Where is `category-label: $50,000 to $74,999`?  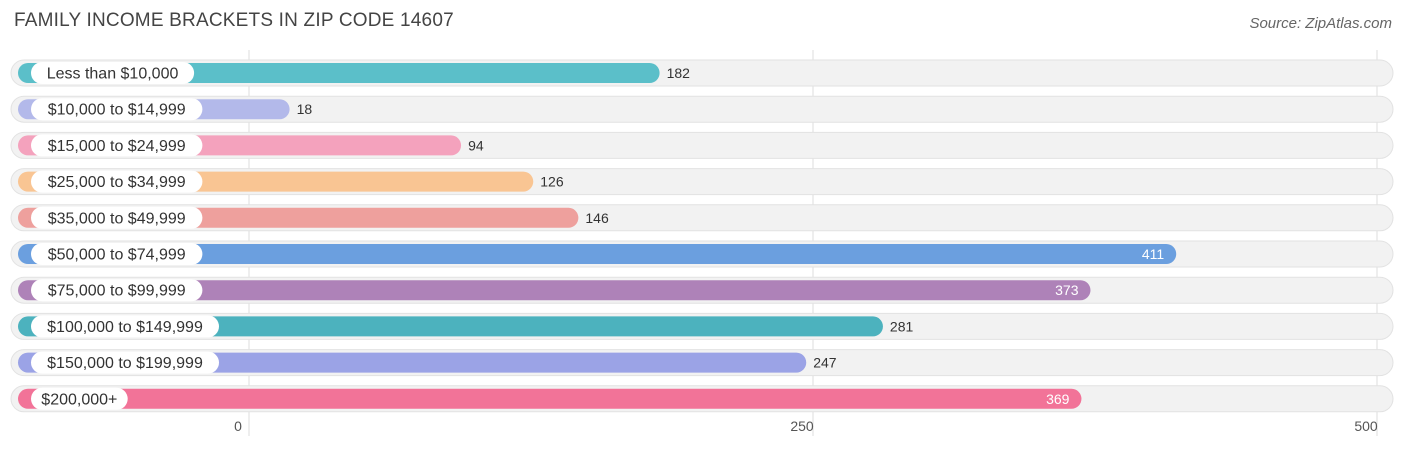
category-label: $50,000 to $74,999 is located at coordinates (117, 255).